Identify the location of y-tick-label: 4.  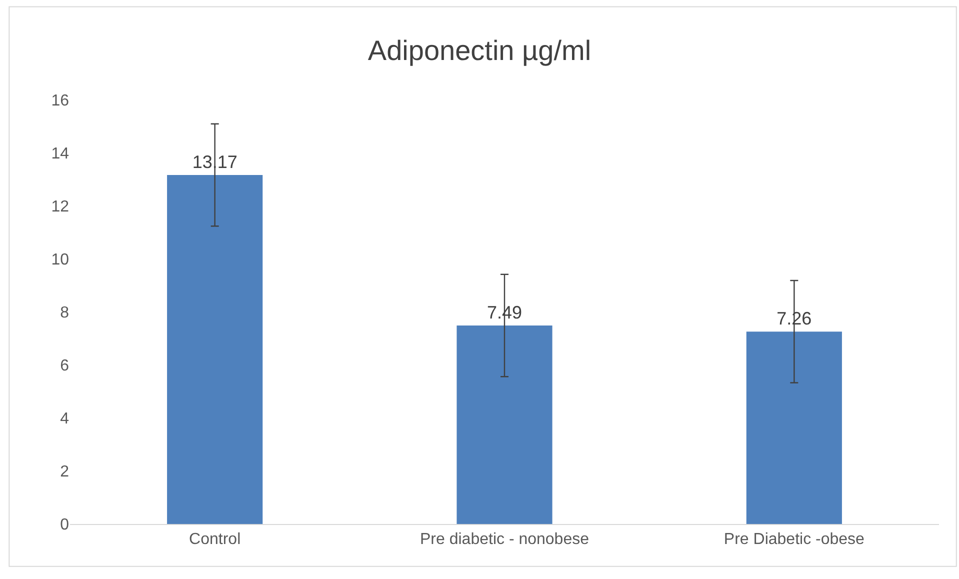
(65, 419).